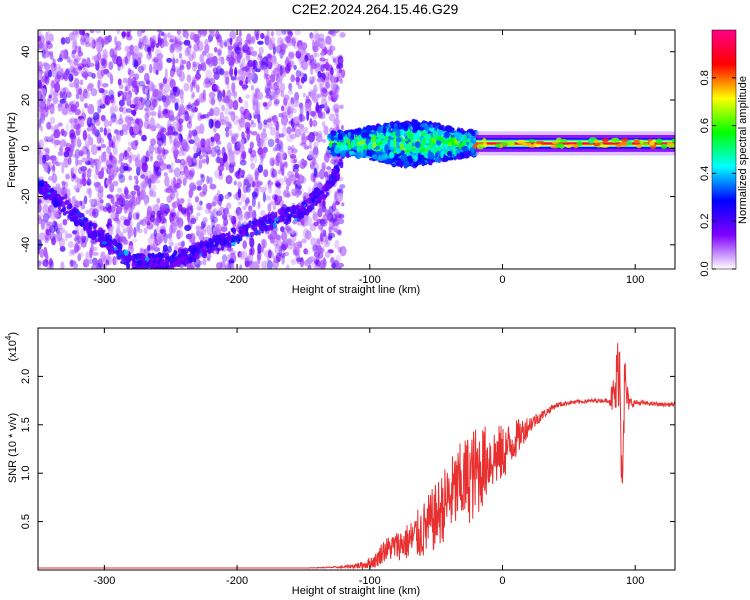 This screenshot has height=600, width=750. What do you see at coordinates (26, 197) in the screenshot?
I see `spectrogram-y-tick-label: -20` at bounding box center [26, 197].